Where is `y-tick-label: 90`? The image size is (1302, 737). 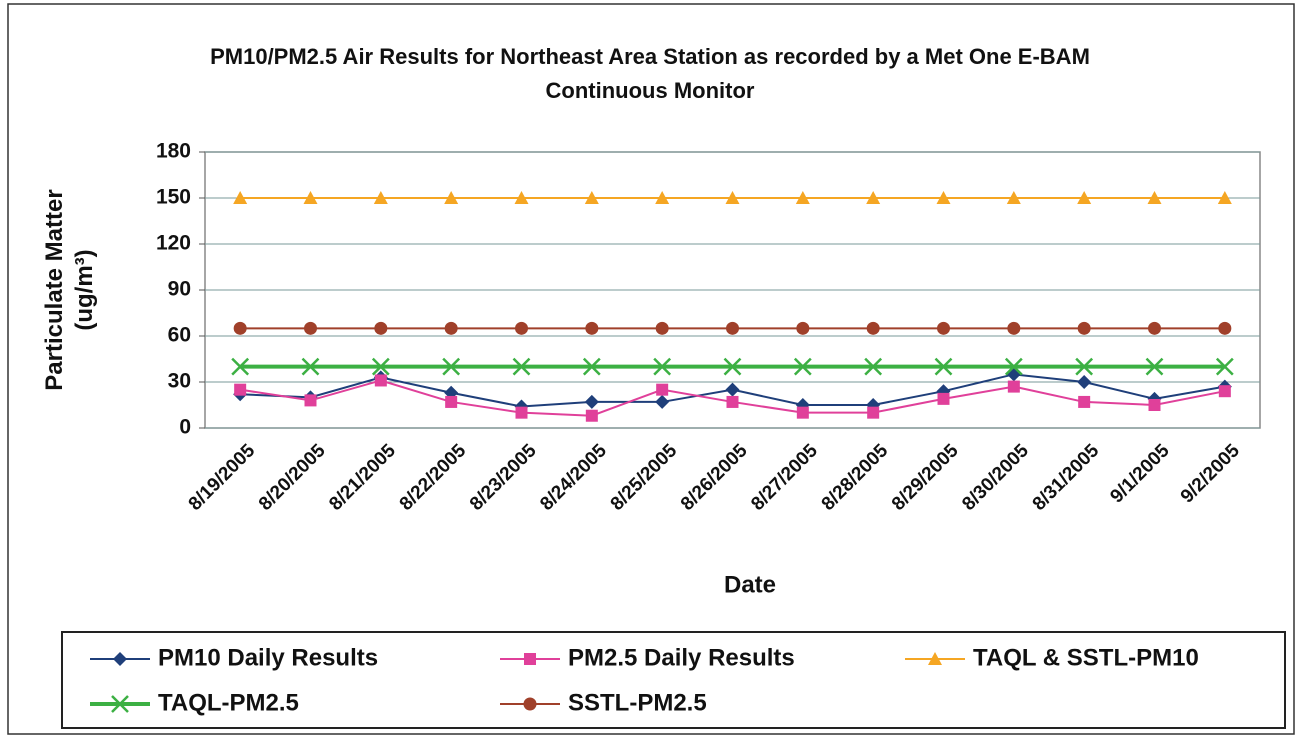
y-tick-label: 90 is located at coordinates (179, 289).